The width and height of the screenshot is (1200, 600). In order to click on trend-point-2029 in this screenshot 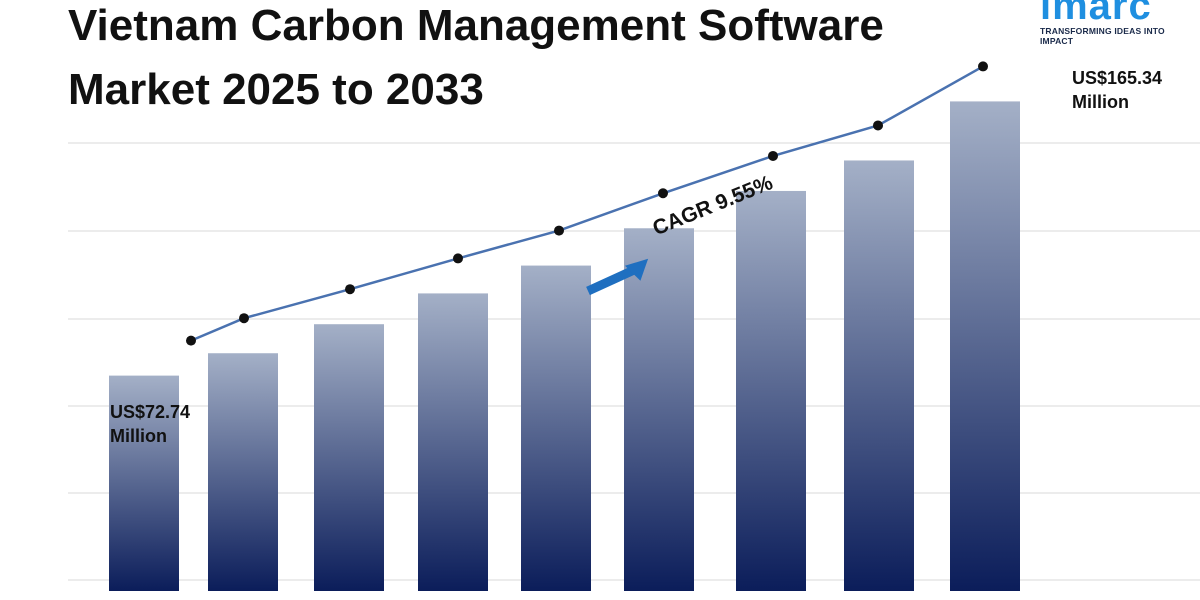, I will do `click(559, 230)`.